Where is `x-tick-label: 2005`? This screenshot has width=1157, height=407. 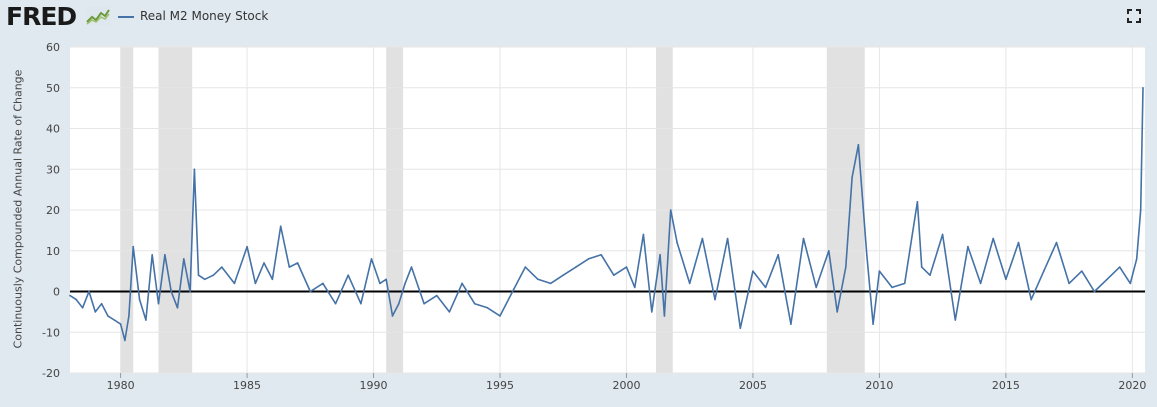
x-tick-label: 2005 is located at coordinates (753, 385).